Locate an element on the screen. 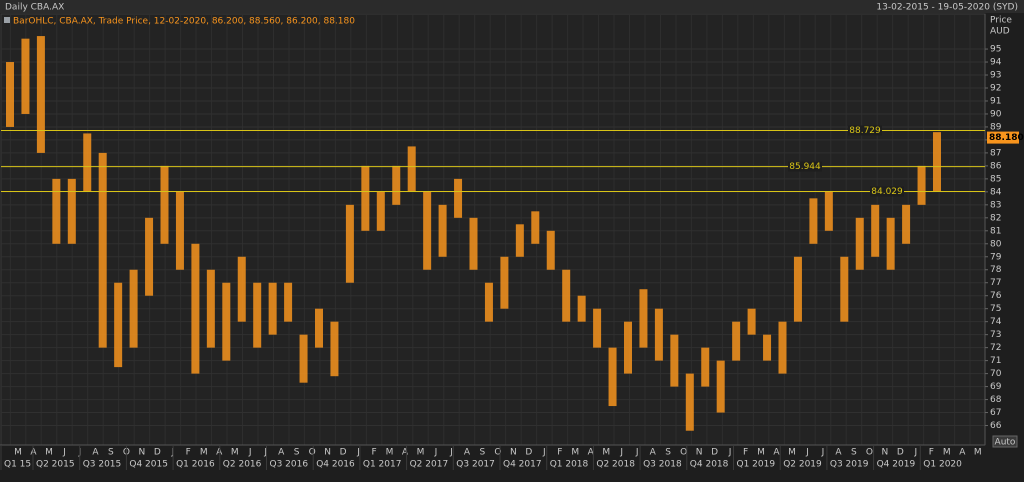  auto-button-label: Auto is located at coordinates (1005, 443).